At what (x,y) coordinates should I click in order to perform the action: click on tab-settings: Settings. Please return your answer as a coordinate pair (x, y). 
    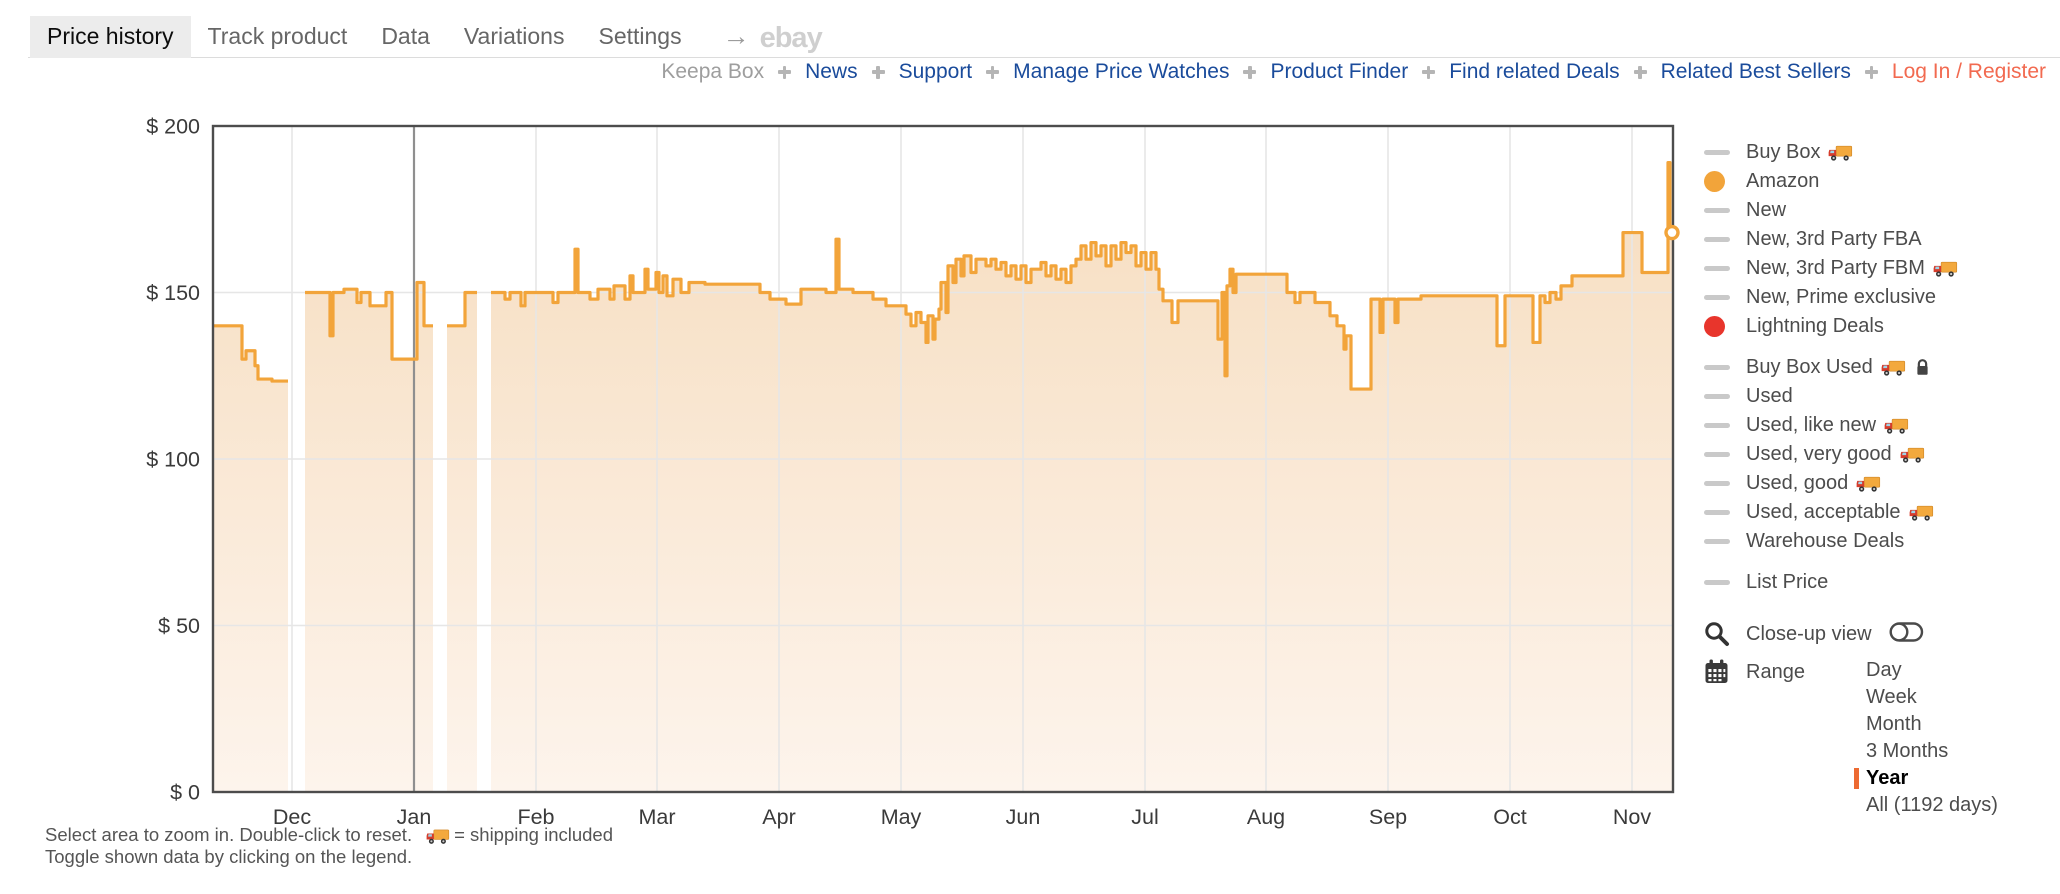
    Looking at the image, I should click on (640, 36).